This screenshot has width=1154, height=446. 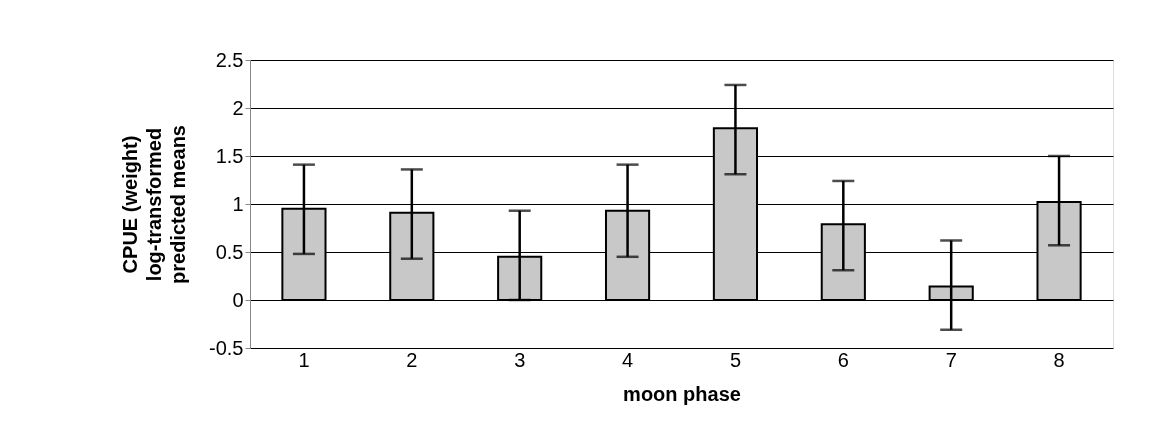 I want to click on x-axis-title: moon phase, so click(x=682, y=393).